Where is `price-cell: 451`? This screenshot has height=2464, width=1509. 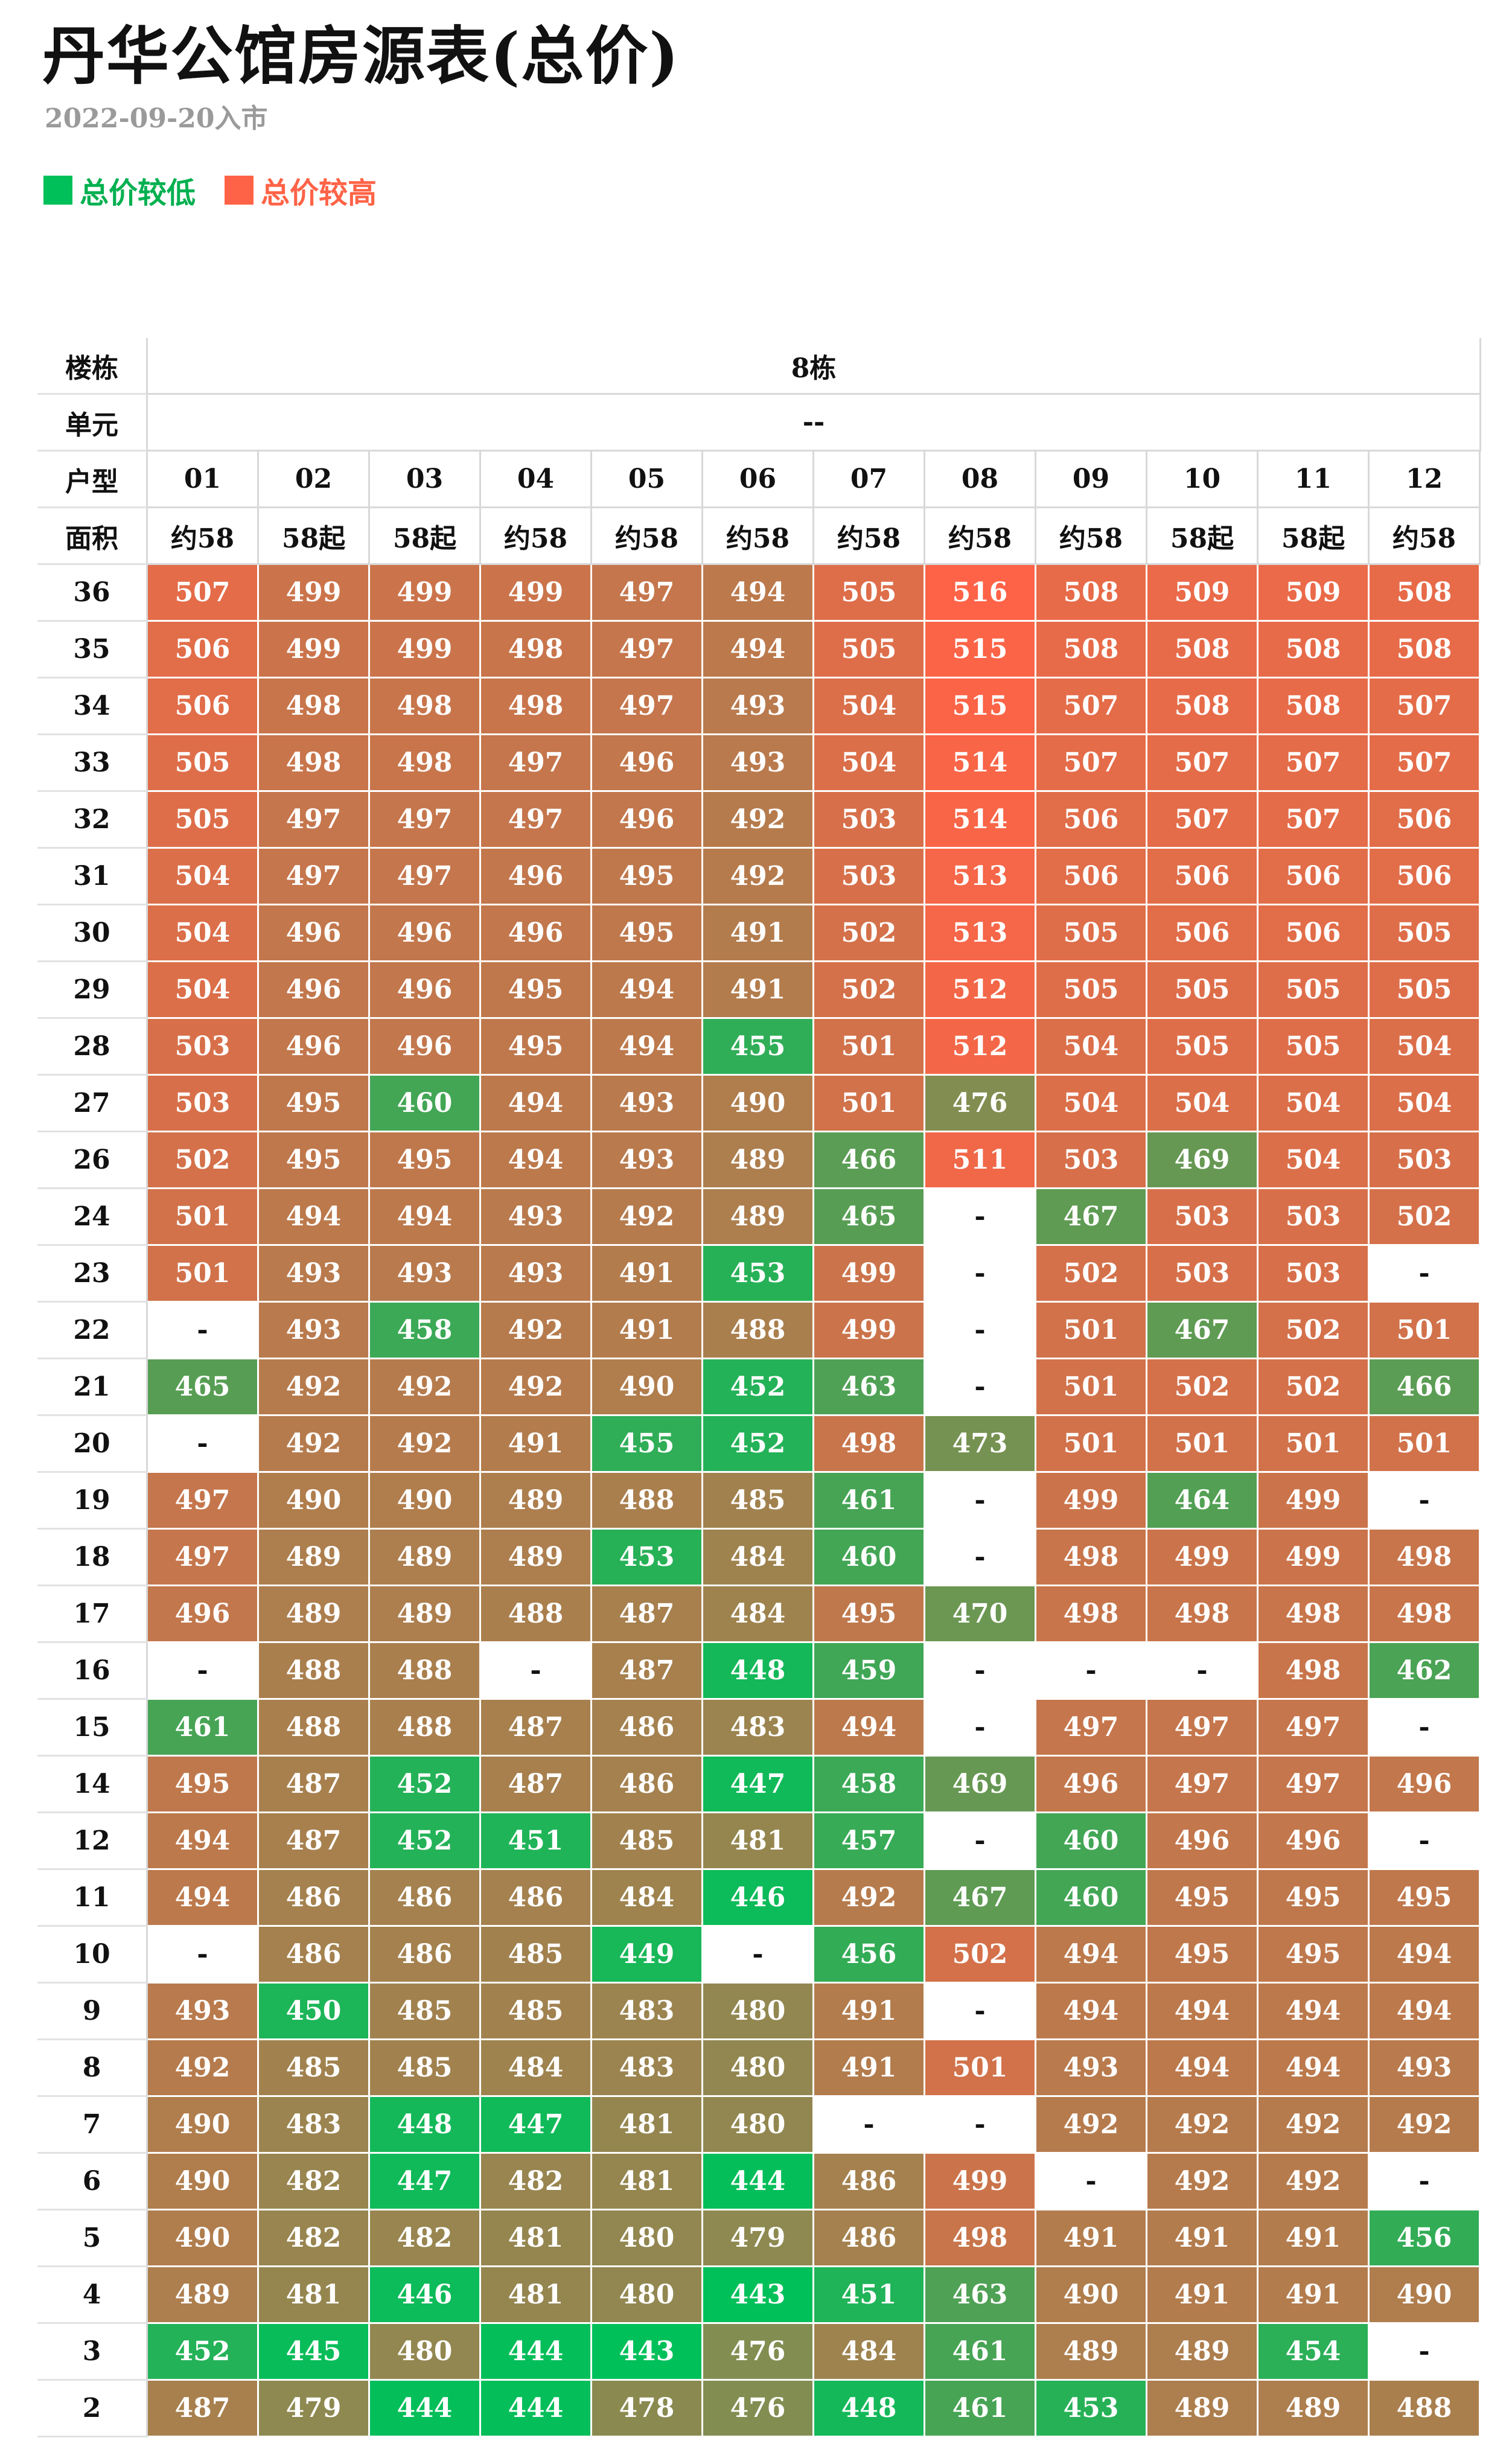
price-cell: 451 is located at coordinates (869, 2295).